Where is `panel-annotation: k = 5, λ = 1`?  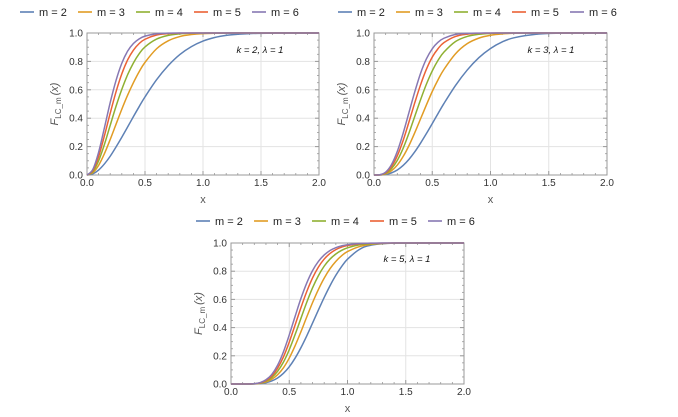
panel-annotation: k = 5, λ = 1 is located at coordinates (407, 259).